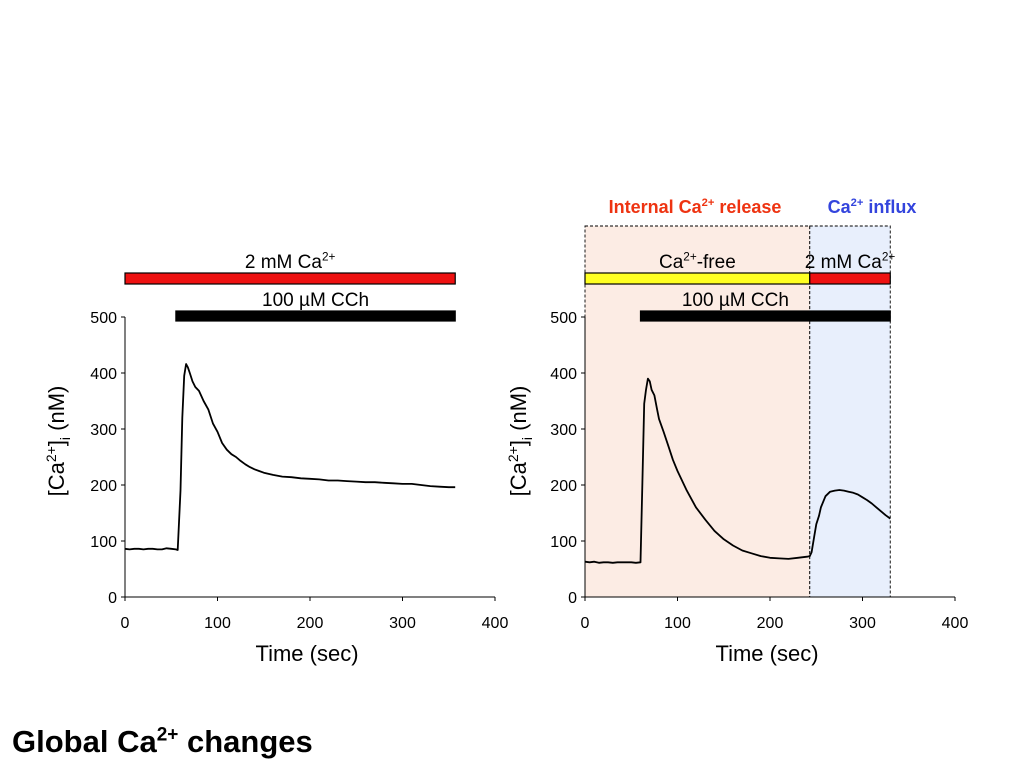  Describe the element at coordinates (857, 203) in the screenshot. I see `chart-2-phase-label-2-sup: 2+` at that location.